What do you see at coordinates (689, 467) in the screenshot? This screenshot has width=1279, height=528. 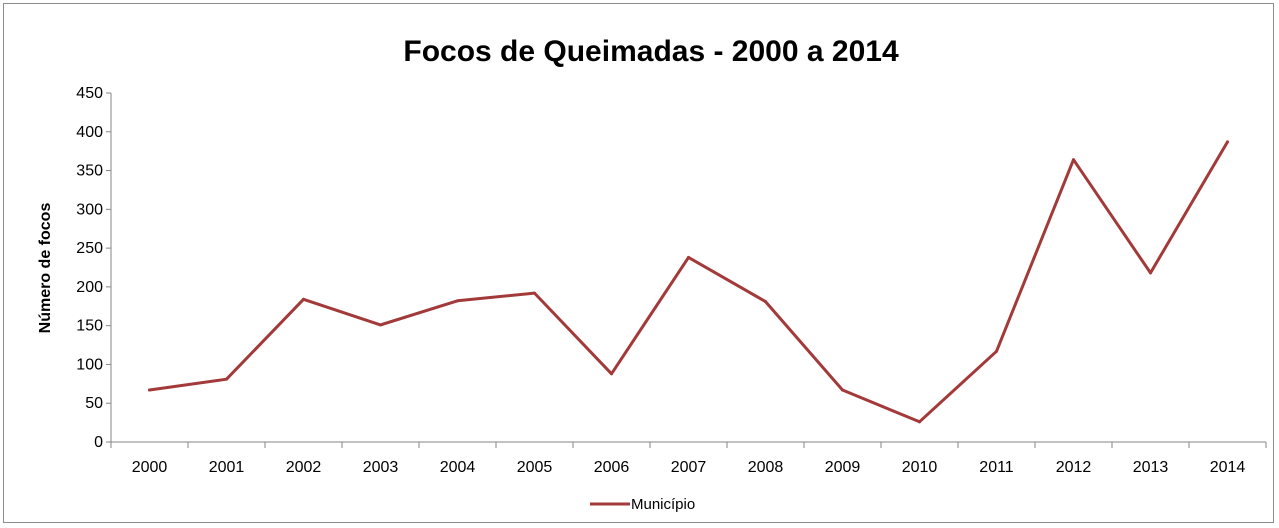 I see `x-tick-label: 2007` at bounding box center [689, 467].